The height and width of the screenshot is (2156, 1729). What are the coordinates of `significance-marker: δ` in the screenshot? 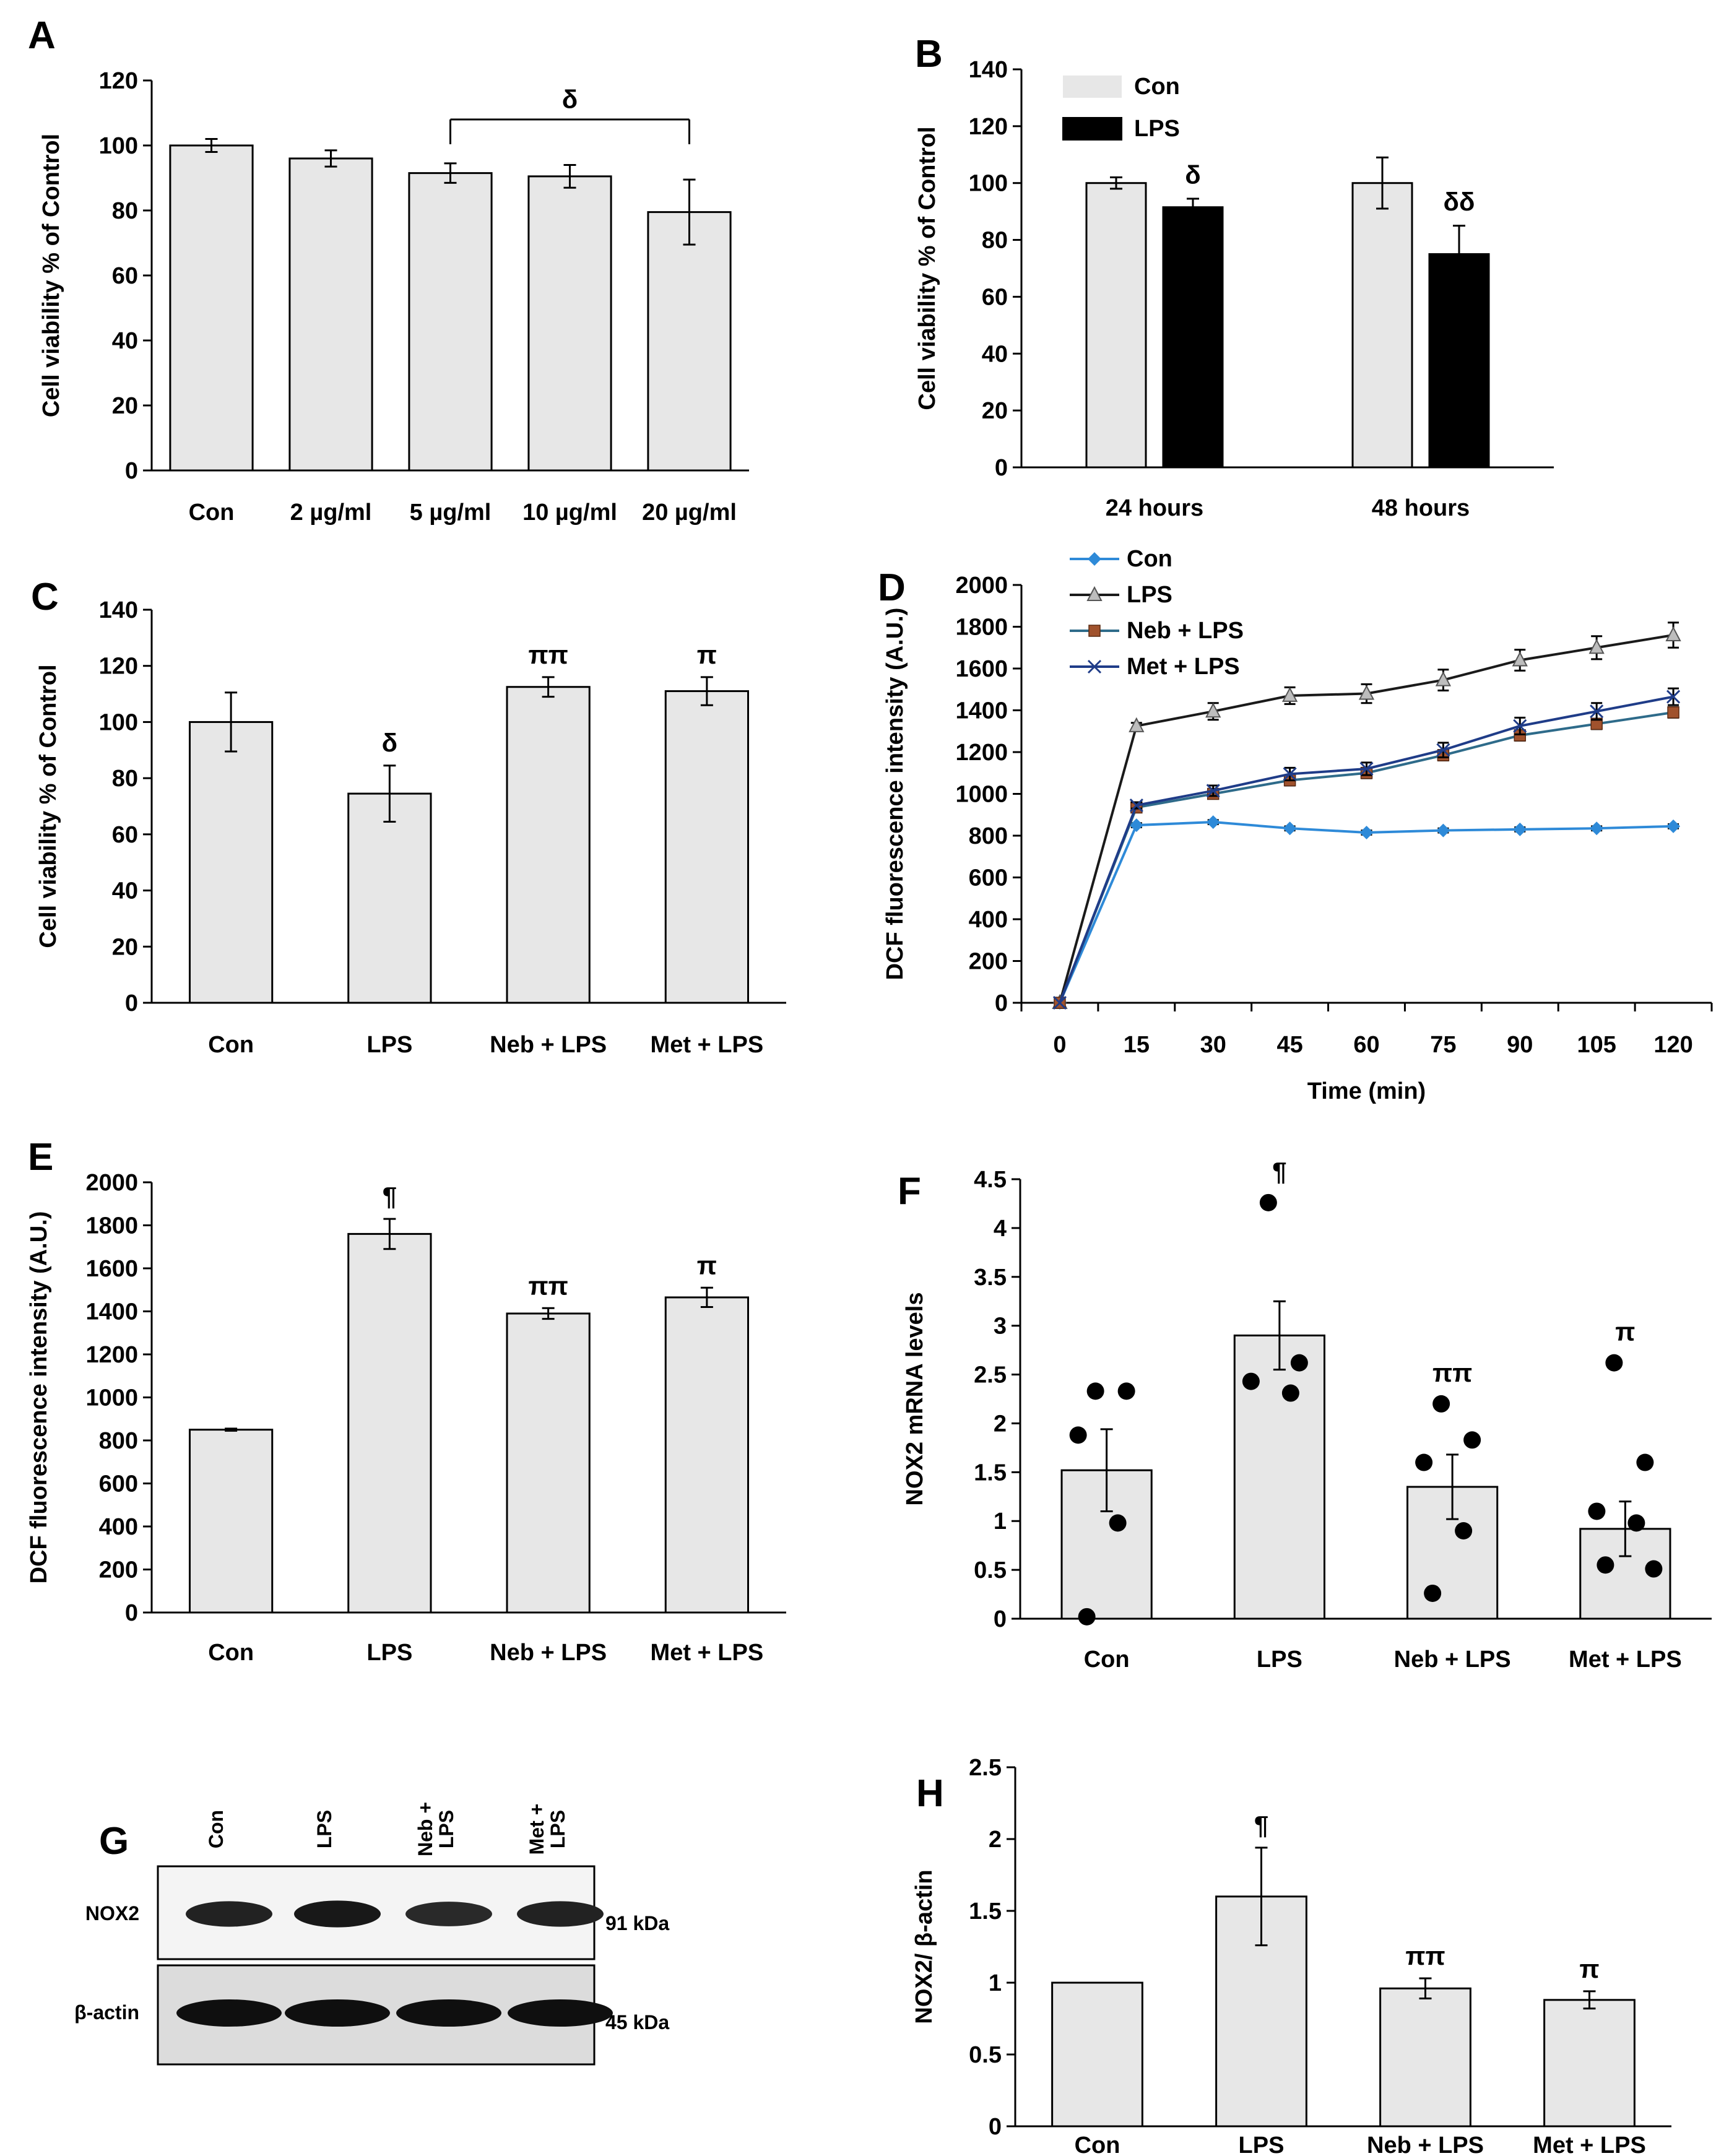 It's located at (1192, 174).